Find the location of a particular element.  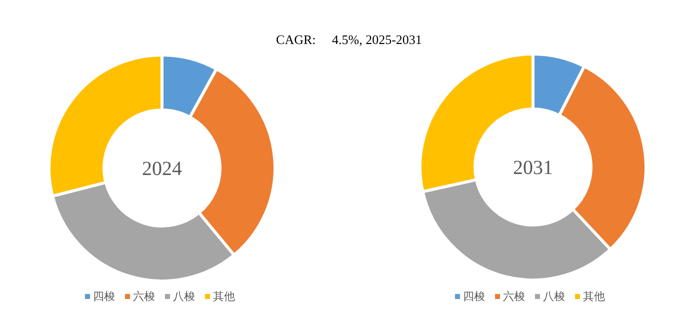

text: 2024 is located at coordinates (162, 169).